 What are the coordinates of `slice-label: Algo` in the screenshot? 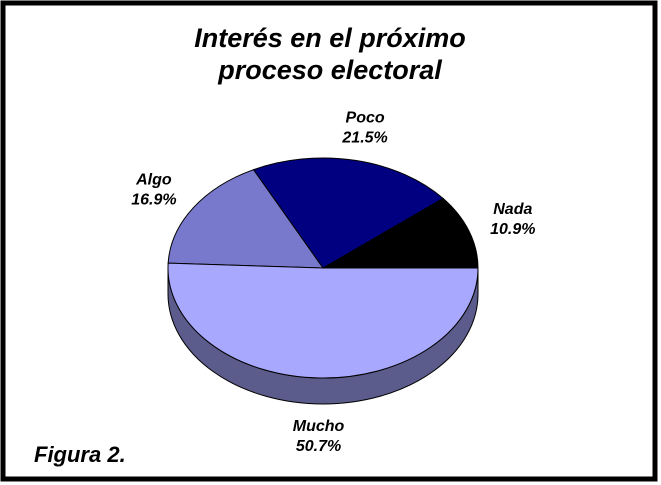 It's located at (153, 179).